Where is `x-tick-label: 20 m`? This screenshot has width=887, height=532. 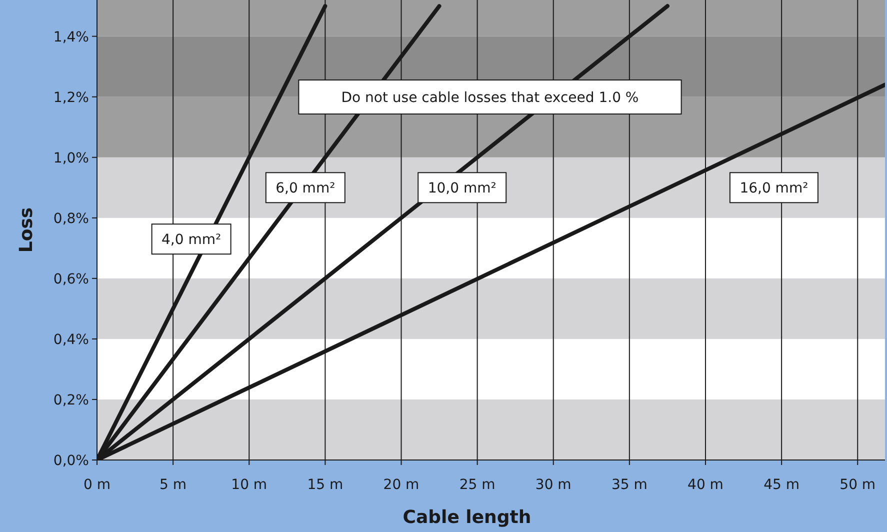 x-tick-label: 20 m is located at coordinates (401, 485).